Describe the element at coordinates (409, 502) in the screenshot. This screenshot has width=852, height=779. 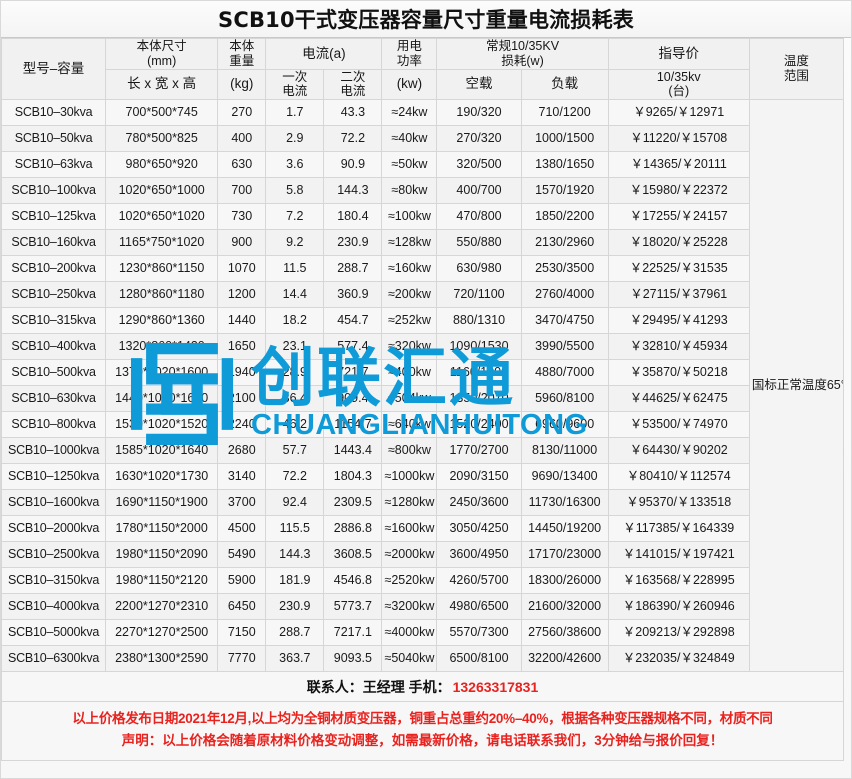
I see `power-cell: ≈1280kw` at that location.